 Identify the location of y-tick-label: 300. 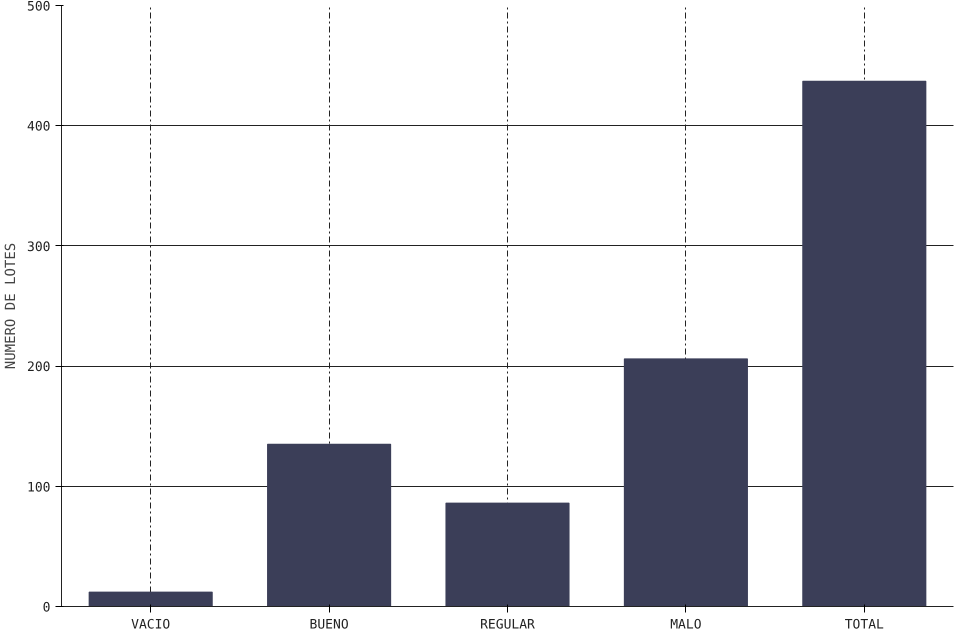
(39, 247).